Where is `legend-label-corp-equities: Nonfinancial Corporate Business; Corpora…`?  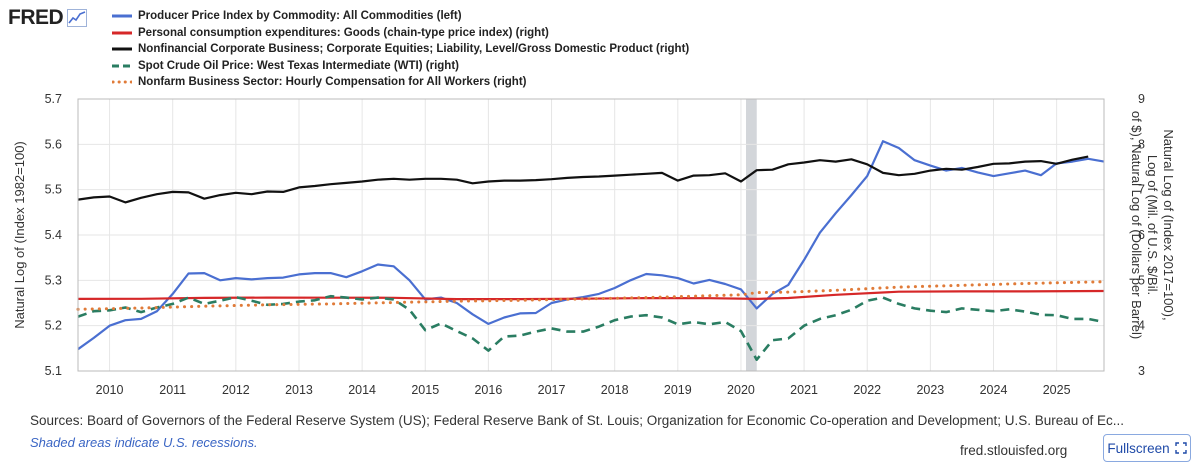 legend-label-corp-equities: Nonfinancial Corporate Business; Corpora… is located at coordinates (414, 49).